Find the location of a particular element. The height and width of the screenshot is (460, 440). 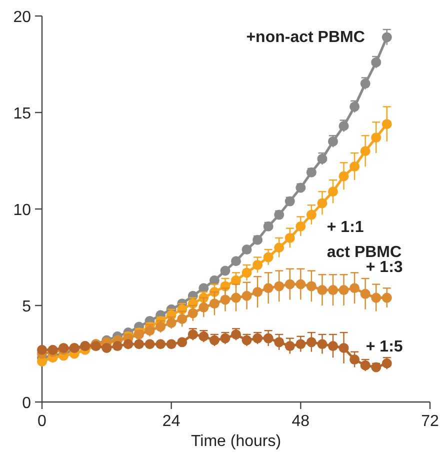

y-tick-label: 10 is located at coordinates (22, 210).